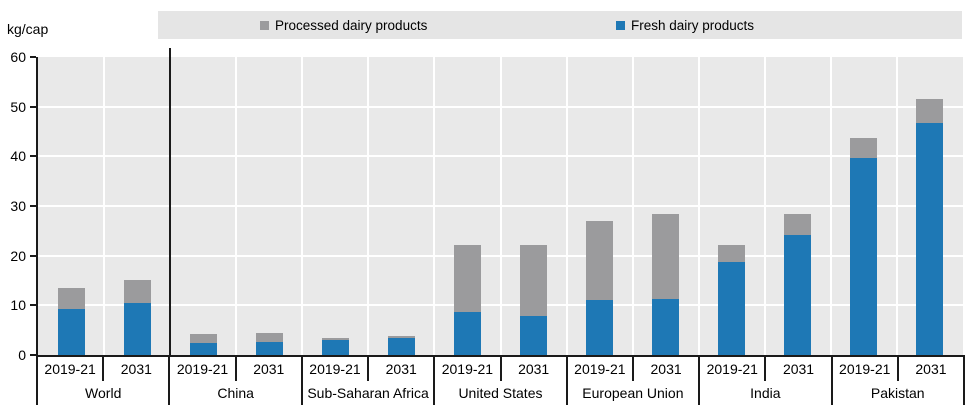 The image size is (978, 411). Describe the element at coordinates (634, 393) in the screenshot. I see `x-region-label: European Union` at that location.